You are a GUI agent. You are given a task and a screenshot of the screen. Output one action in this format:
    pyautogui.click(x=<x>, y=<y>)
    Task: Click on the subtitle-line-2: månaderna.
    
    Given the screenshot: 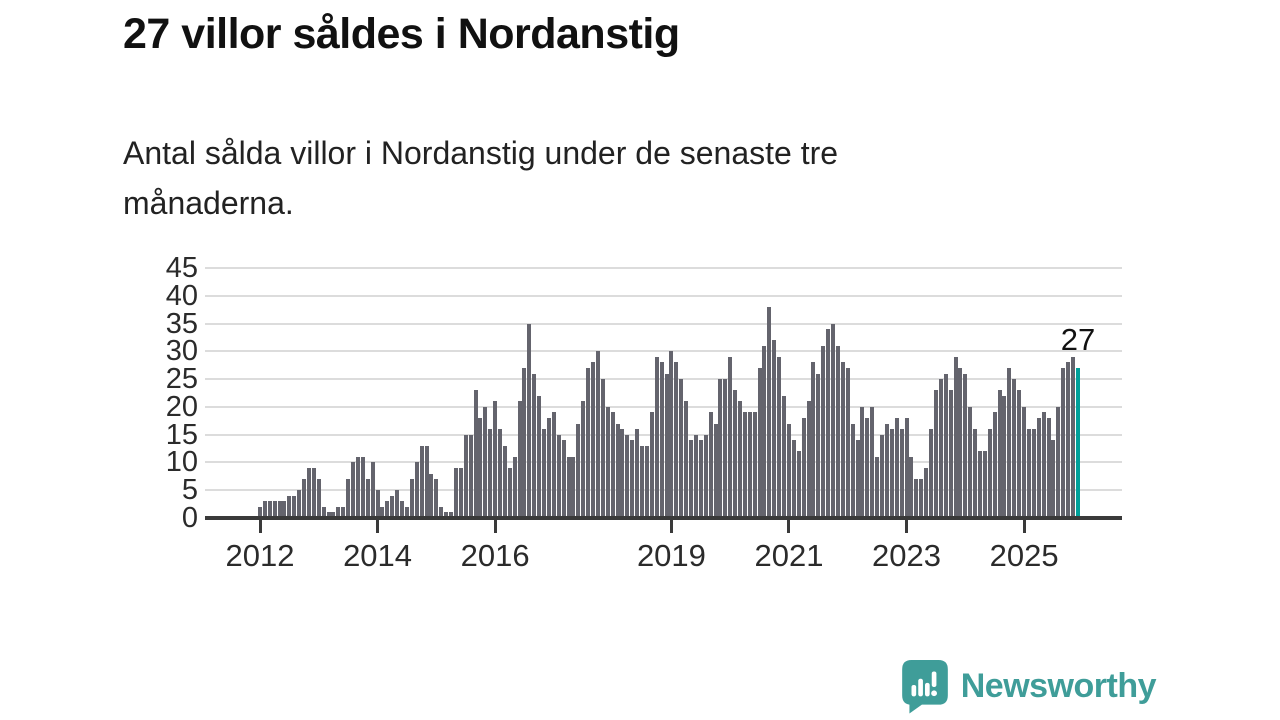 What is the action you would take?
    pyautogui.click(x=208, y=203)
    